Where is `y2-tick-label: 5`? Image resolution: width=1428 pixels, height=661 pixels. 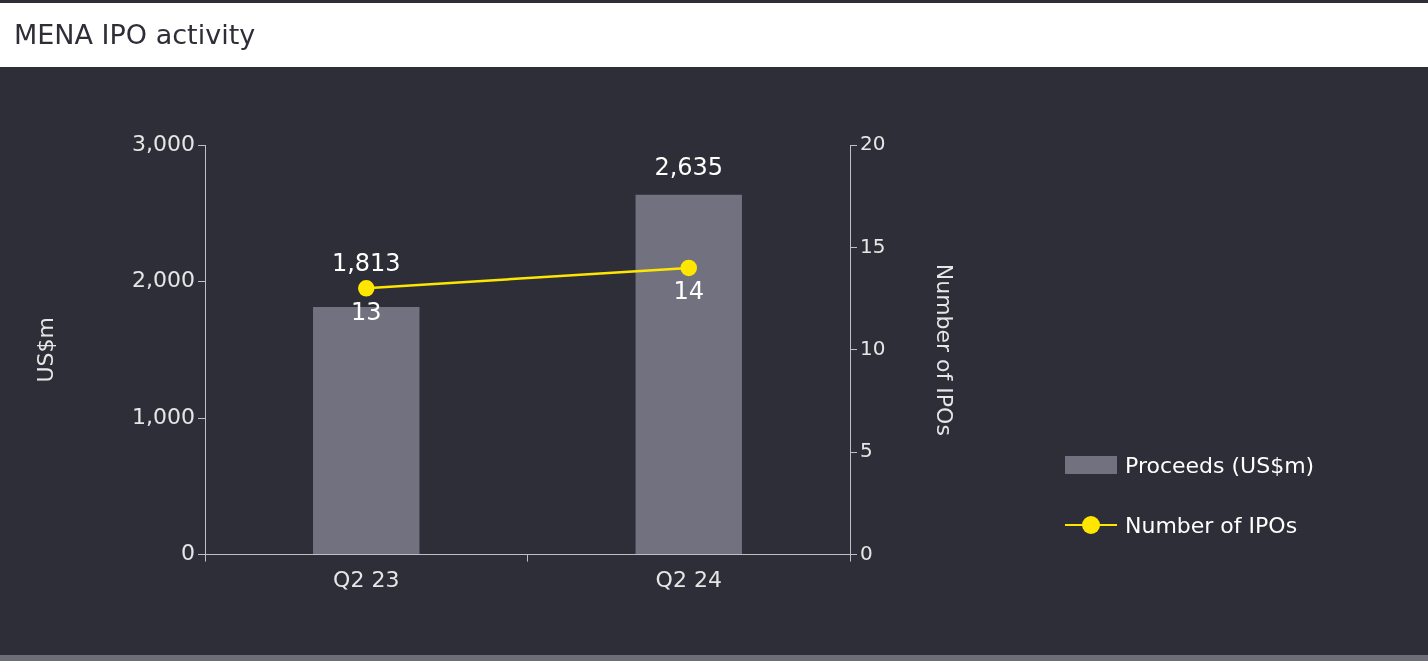
y2-tick-label: 5 is located at coordinates (866, 450).